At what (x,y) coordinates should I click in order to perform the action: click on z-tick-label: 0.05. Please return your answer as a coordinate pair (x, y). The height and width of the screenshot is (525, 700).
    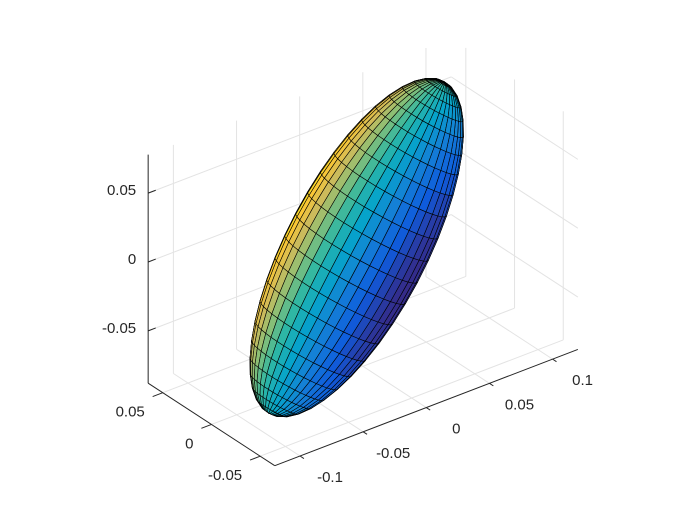
    Looking at the image, I should click on (121, 190).